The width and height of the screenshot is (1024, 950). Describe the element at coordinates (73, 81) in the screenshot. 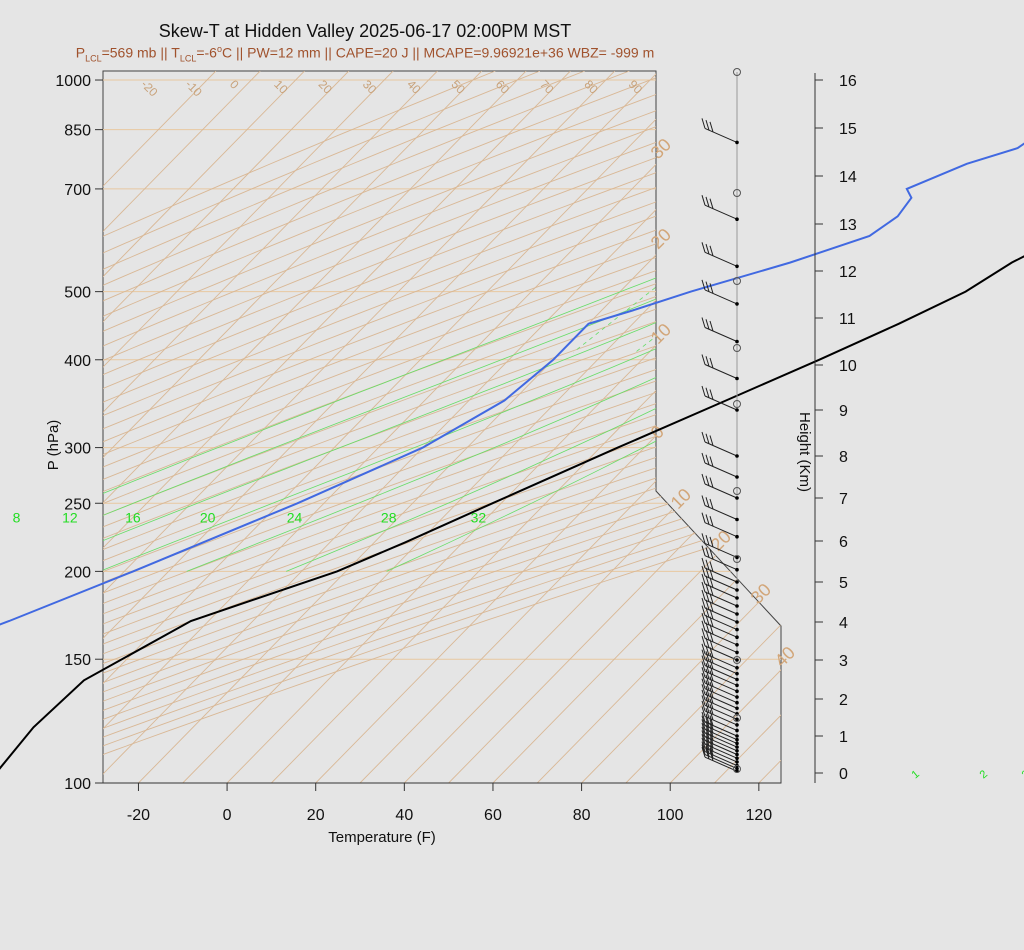

I see `y-tick-label: 1000` at that location.